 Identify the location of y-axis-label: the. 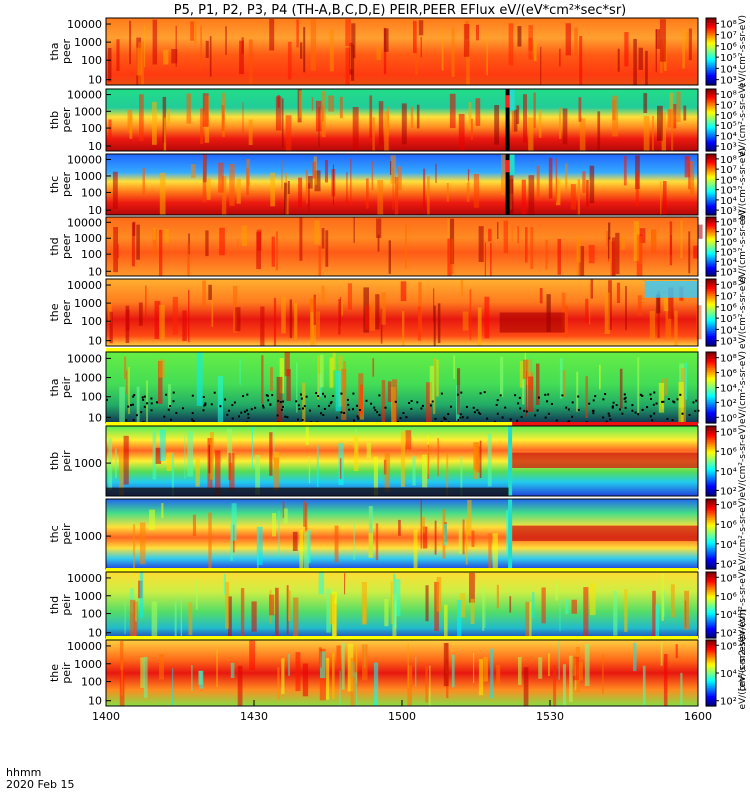
(54, 312).